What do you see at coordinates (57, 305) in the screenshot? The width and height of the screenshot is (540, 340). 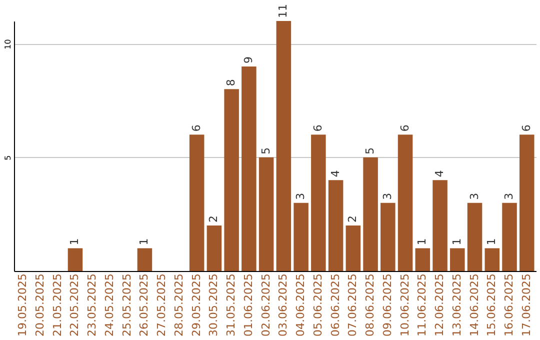 I see `x-tick-label: 21.05.2025` at bounding box center [57, 305].